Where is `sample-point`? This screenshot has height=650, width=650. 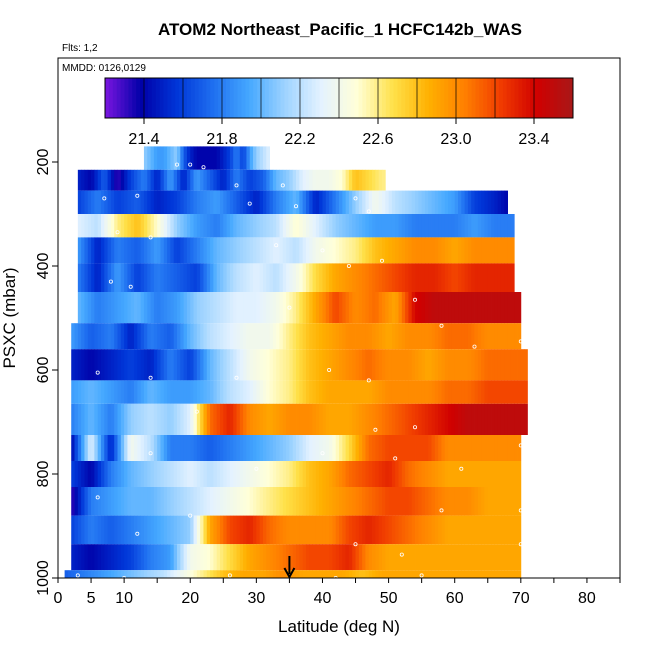 sample-point is located at coordinates (441, 325).